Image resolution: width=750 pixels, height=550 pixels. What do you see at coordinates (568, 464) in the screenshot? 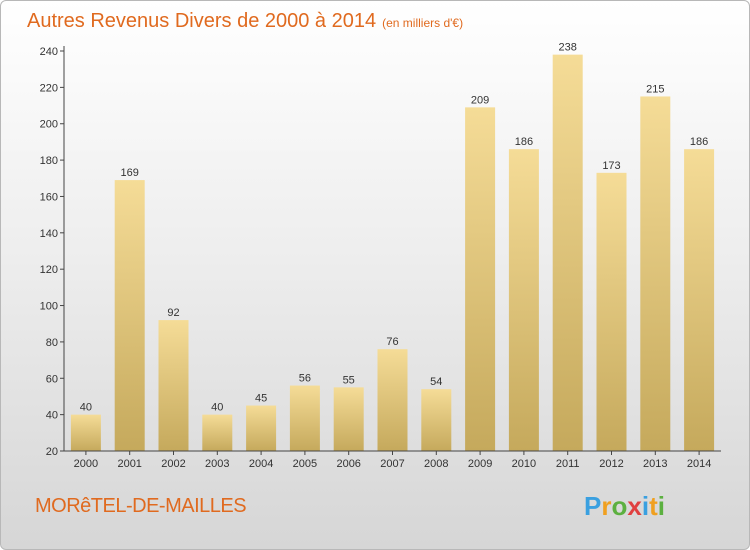
I see `x-tick-label: 2011` at bounding box center [568, 464].